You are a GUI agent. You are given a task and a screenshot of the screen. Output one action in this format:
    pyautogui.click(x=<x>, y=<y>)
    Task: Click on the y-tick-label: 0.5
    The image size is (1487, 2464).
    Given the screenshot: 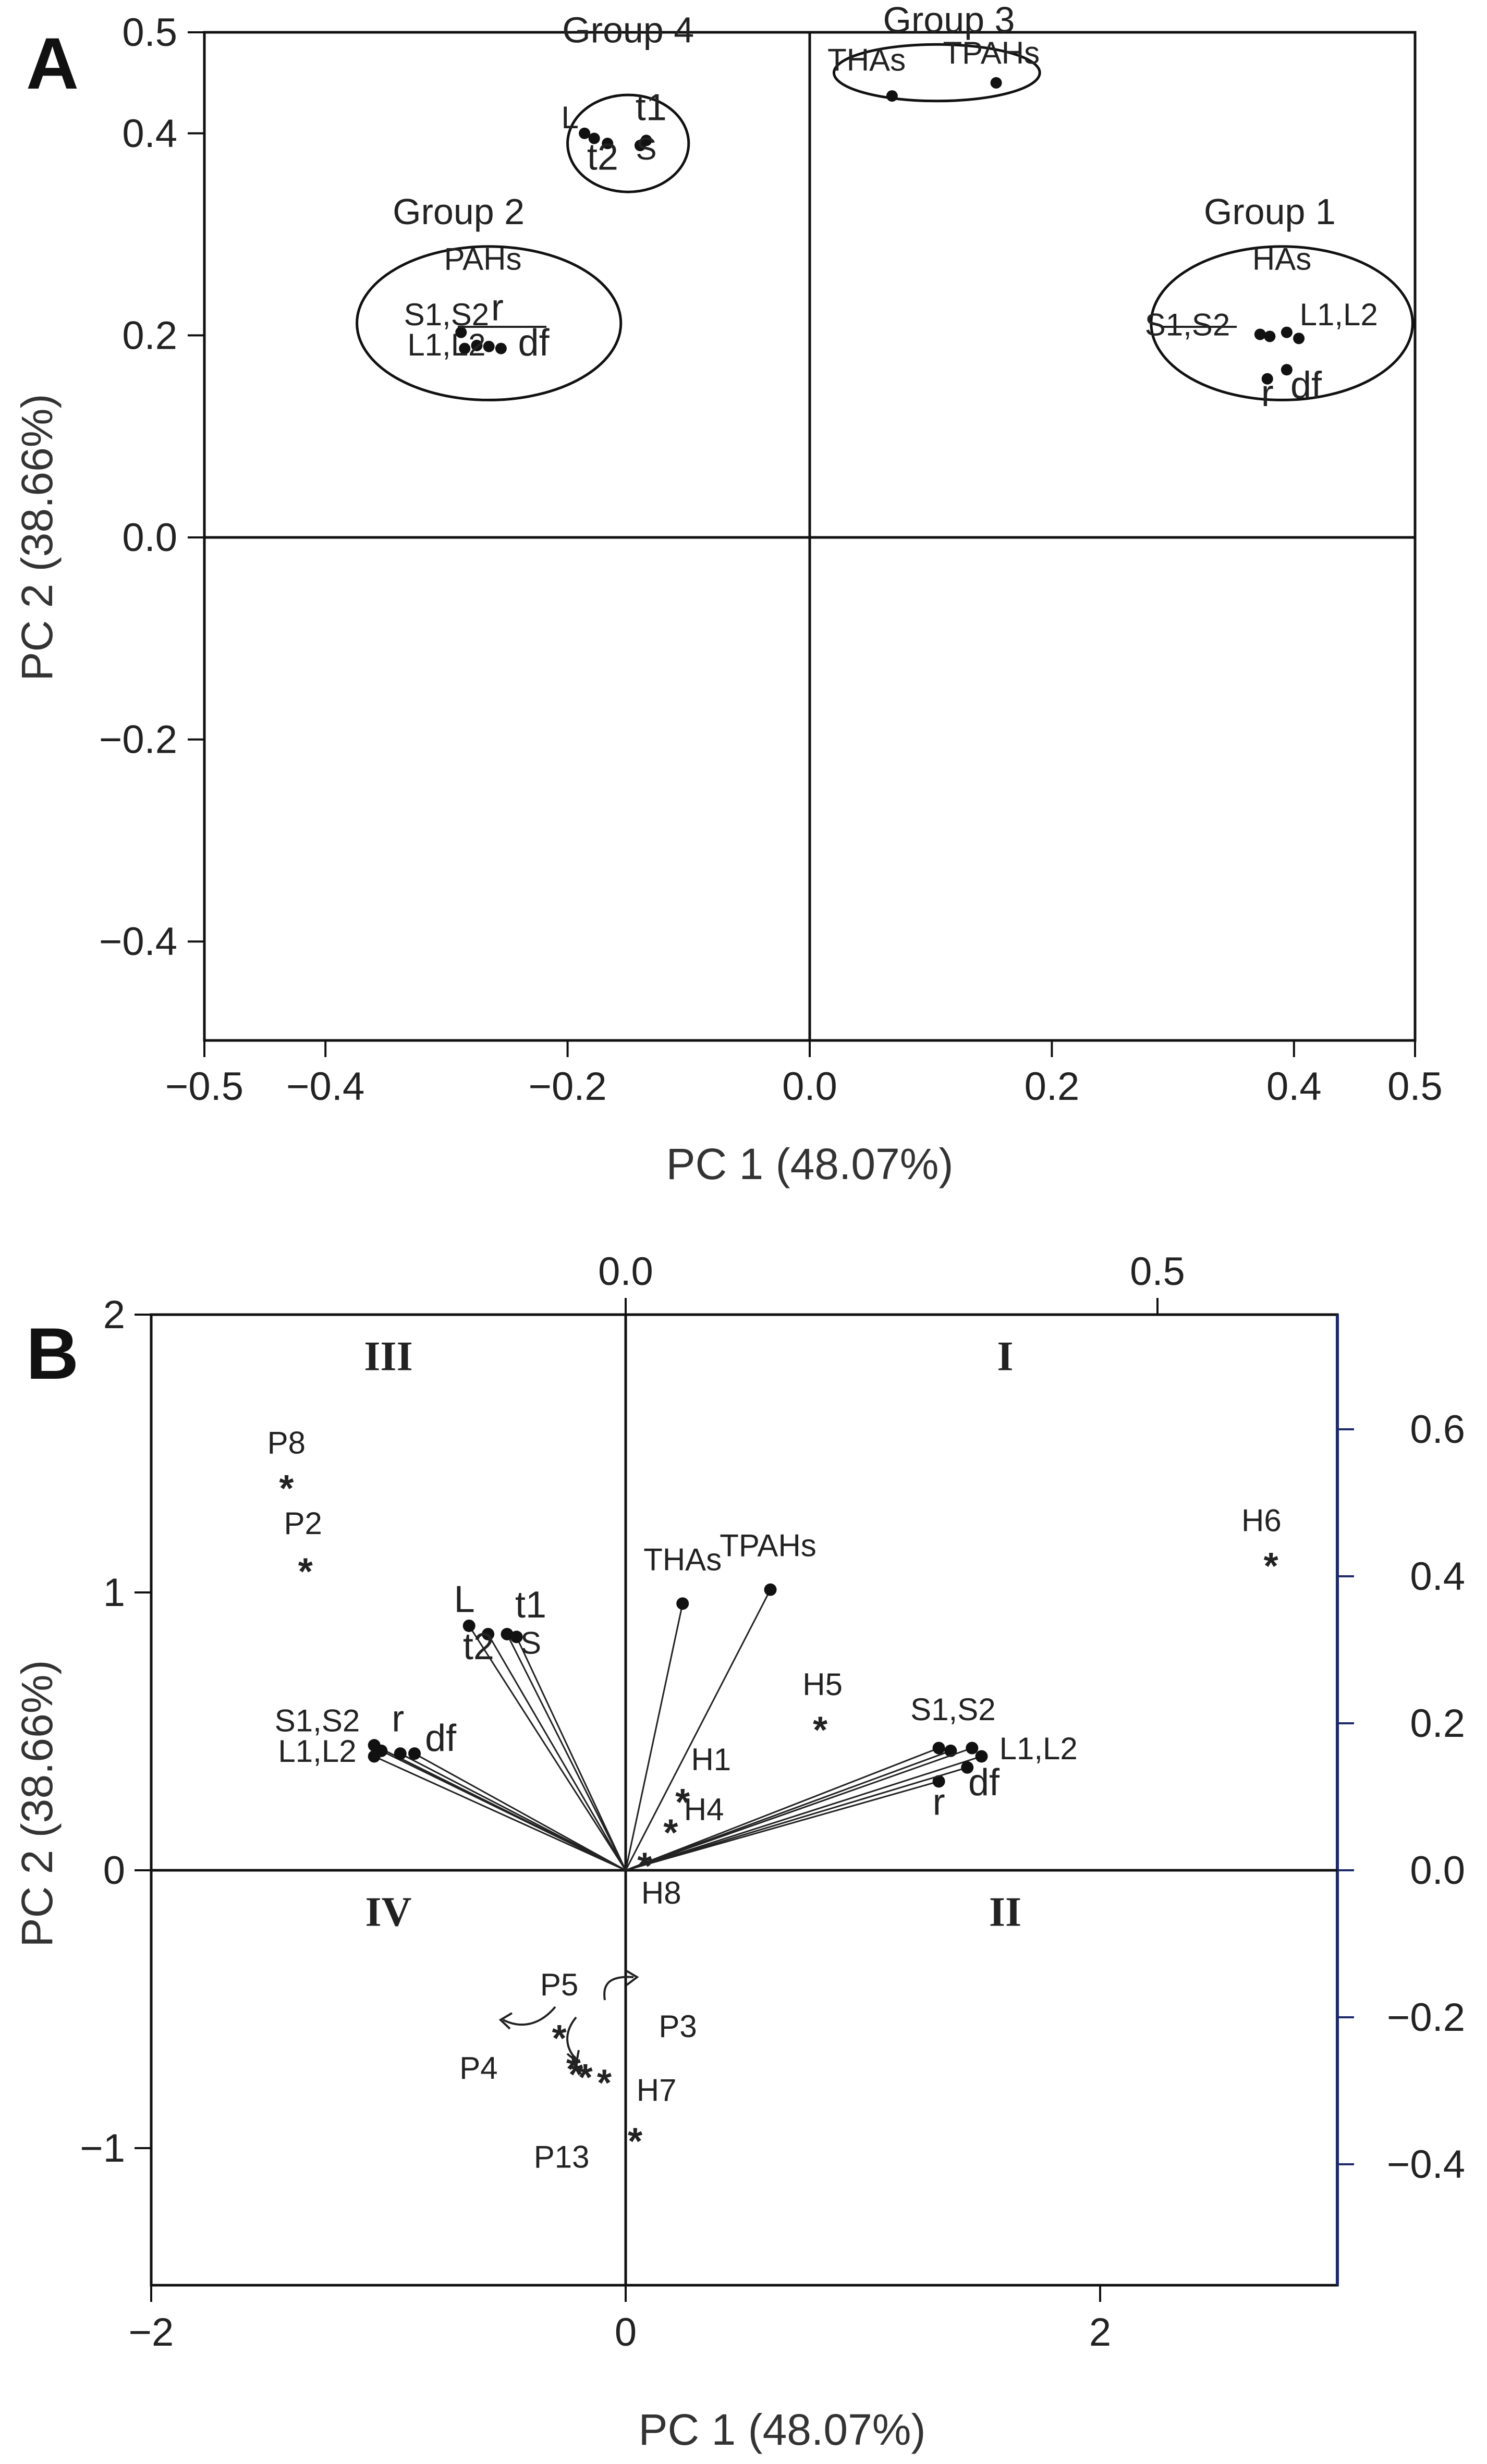 What is the action you would take?
    pyautogui.click(x=149, y=32)
    